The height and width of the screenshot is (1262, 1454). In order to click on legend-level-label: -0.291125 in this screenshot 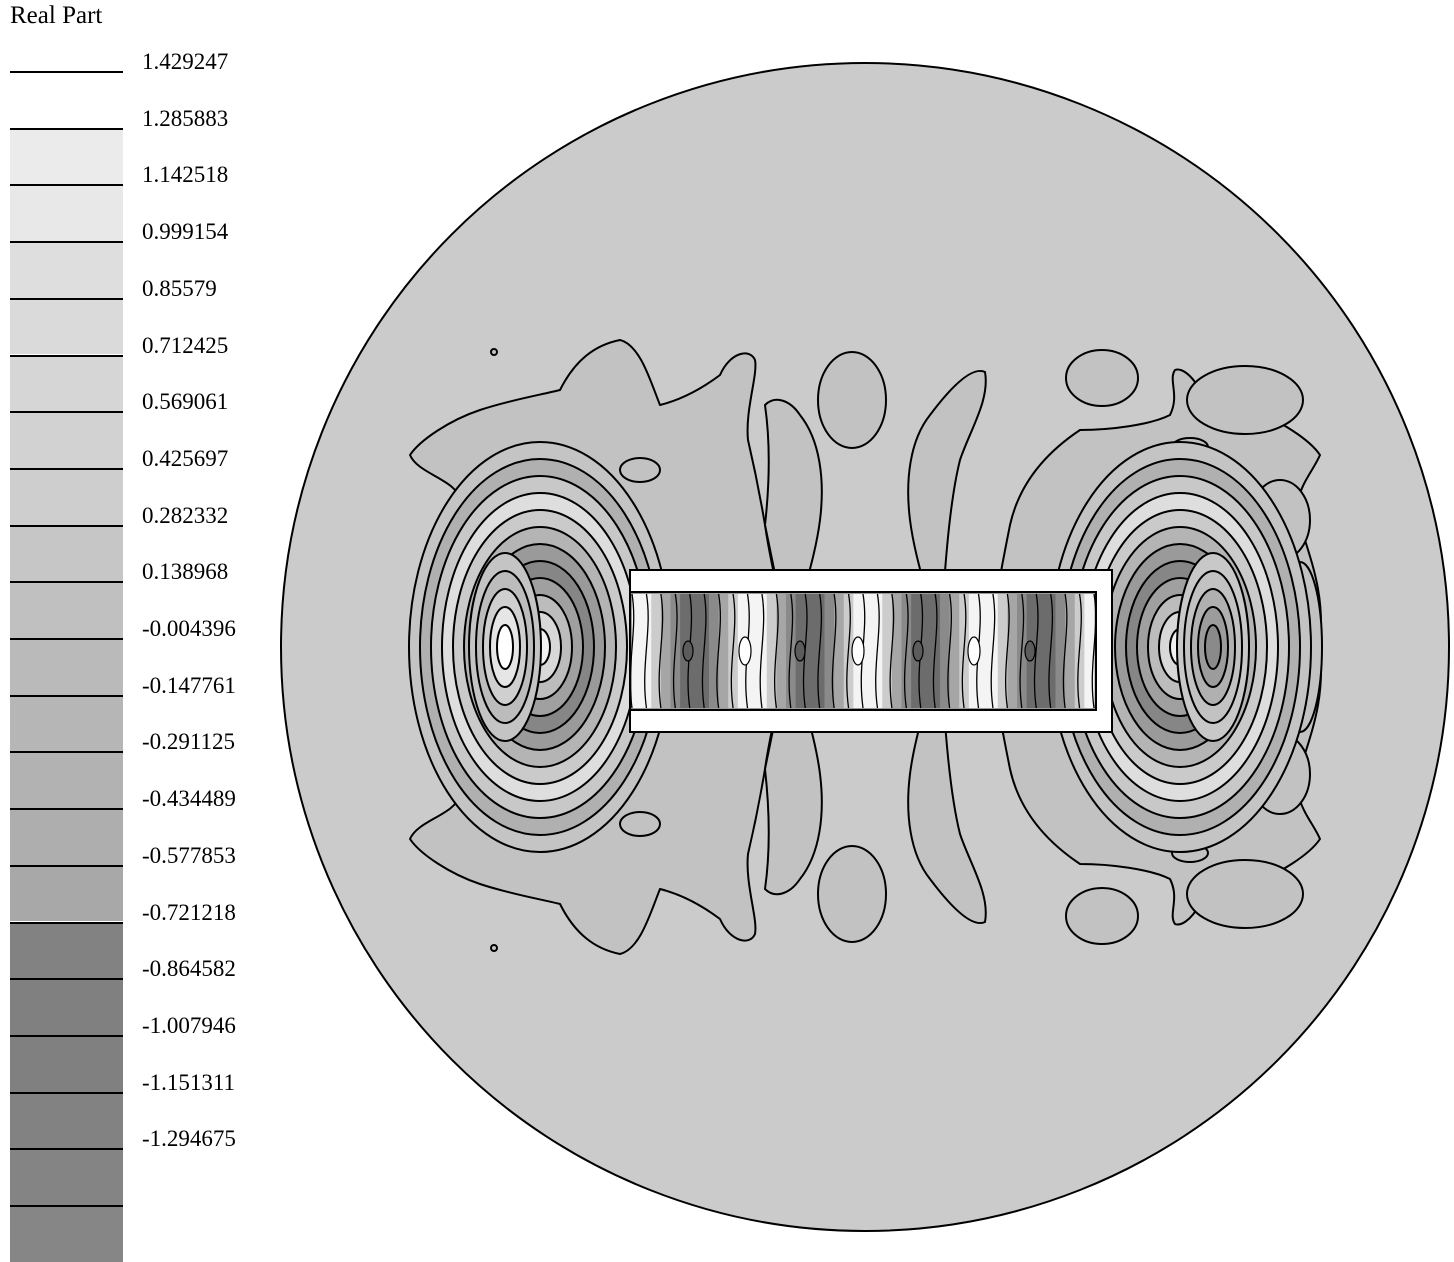, I will do `click(189, 742)`.